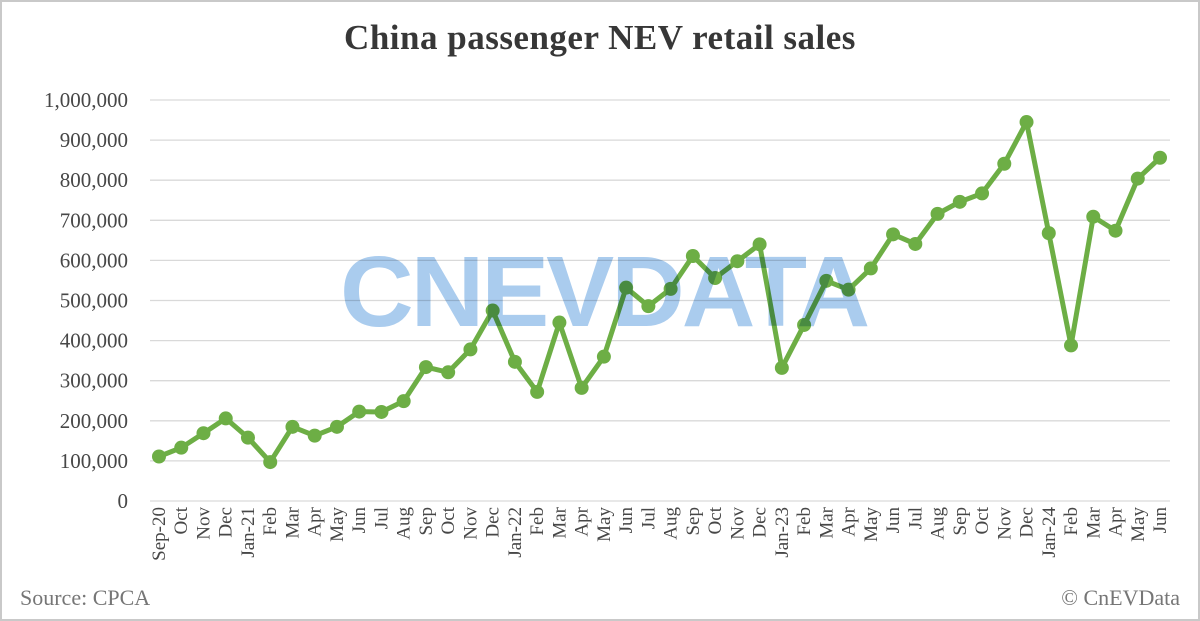 Image resolution: width=1200 pixels, height=621 pixels. Describe the element at coordinates (94, 381) in the screenshot. I see `y-axis-tick-label: 300,000` at that location.